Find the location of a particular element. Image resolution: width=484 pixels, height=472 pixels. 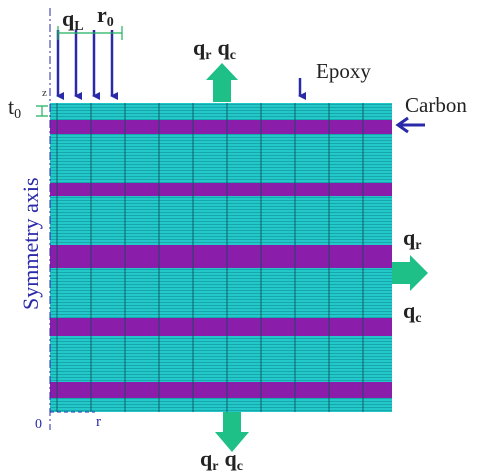

symmetry-axis-label: Symmetry axis is located at coordinates (30, 243).